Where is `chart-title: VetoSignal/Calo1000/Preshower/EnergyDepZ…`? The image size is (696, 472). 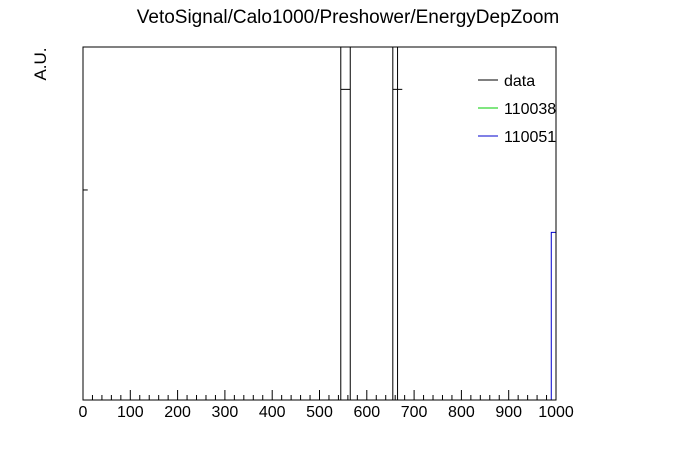 chart-title: VetoSignal/Calo1000/Preshower/EnergyDepZ… is located at coordinates (348, 17).